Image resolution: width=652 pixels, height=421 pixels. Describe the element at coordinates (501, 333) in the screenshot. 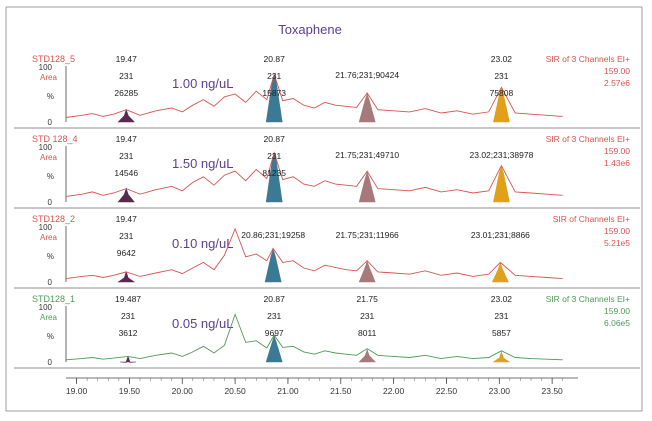

I see `peak-label-4: 5857` at that location.